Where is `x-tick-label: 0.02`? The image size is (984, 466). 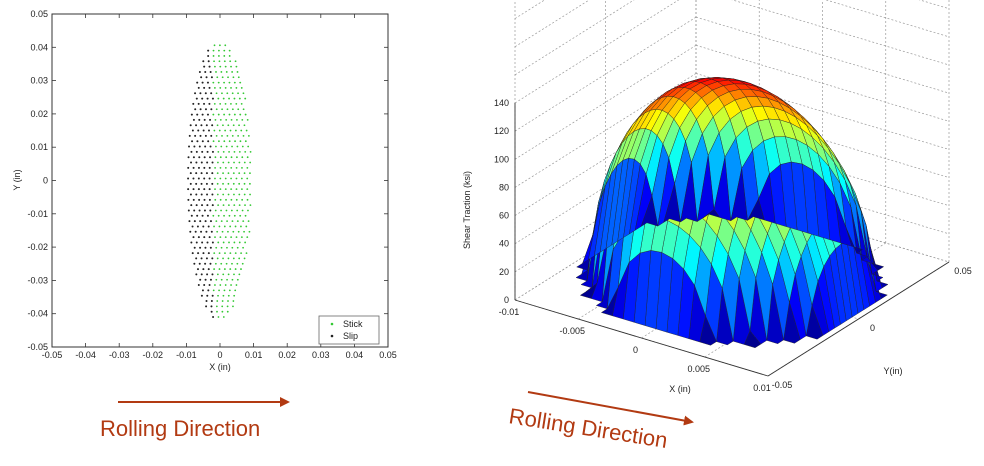
x-tick-label: 0.02 is located at coordinates (287, 355).